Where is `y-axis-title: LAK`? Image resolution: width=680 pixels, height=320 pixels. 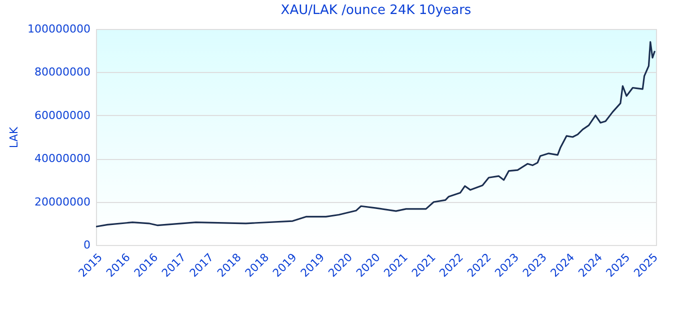
y-axis-title: LAK is located at coordinates (14, 137).